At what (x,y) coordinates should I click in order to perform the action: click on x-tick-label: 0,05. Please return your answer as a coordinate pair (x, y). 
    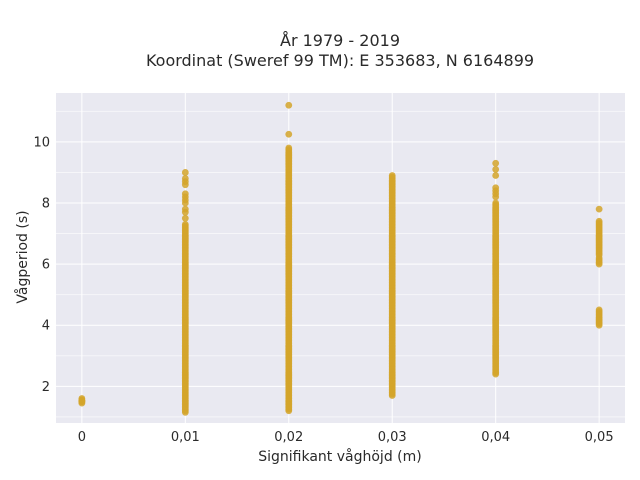
    Looking at the image, I should click on (599, 437).